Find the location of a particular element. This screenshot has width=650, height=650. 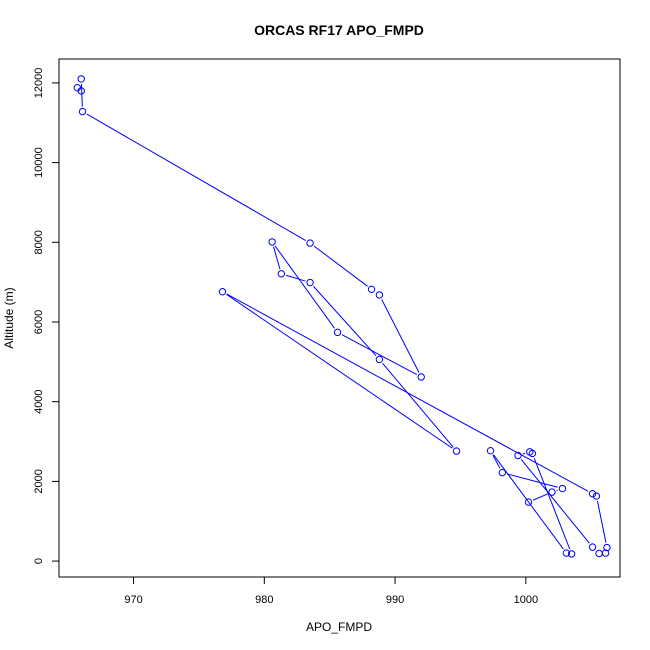

y-tick-label: 8000 is located at coordinates (39, 242).